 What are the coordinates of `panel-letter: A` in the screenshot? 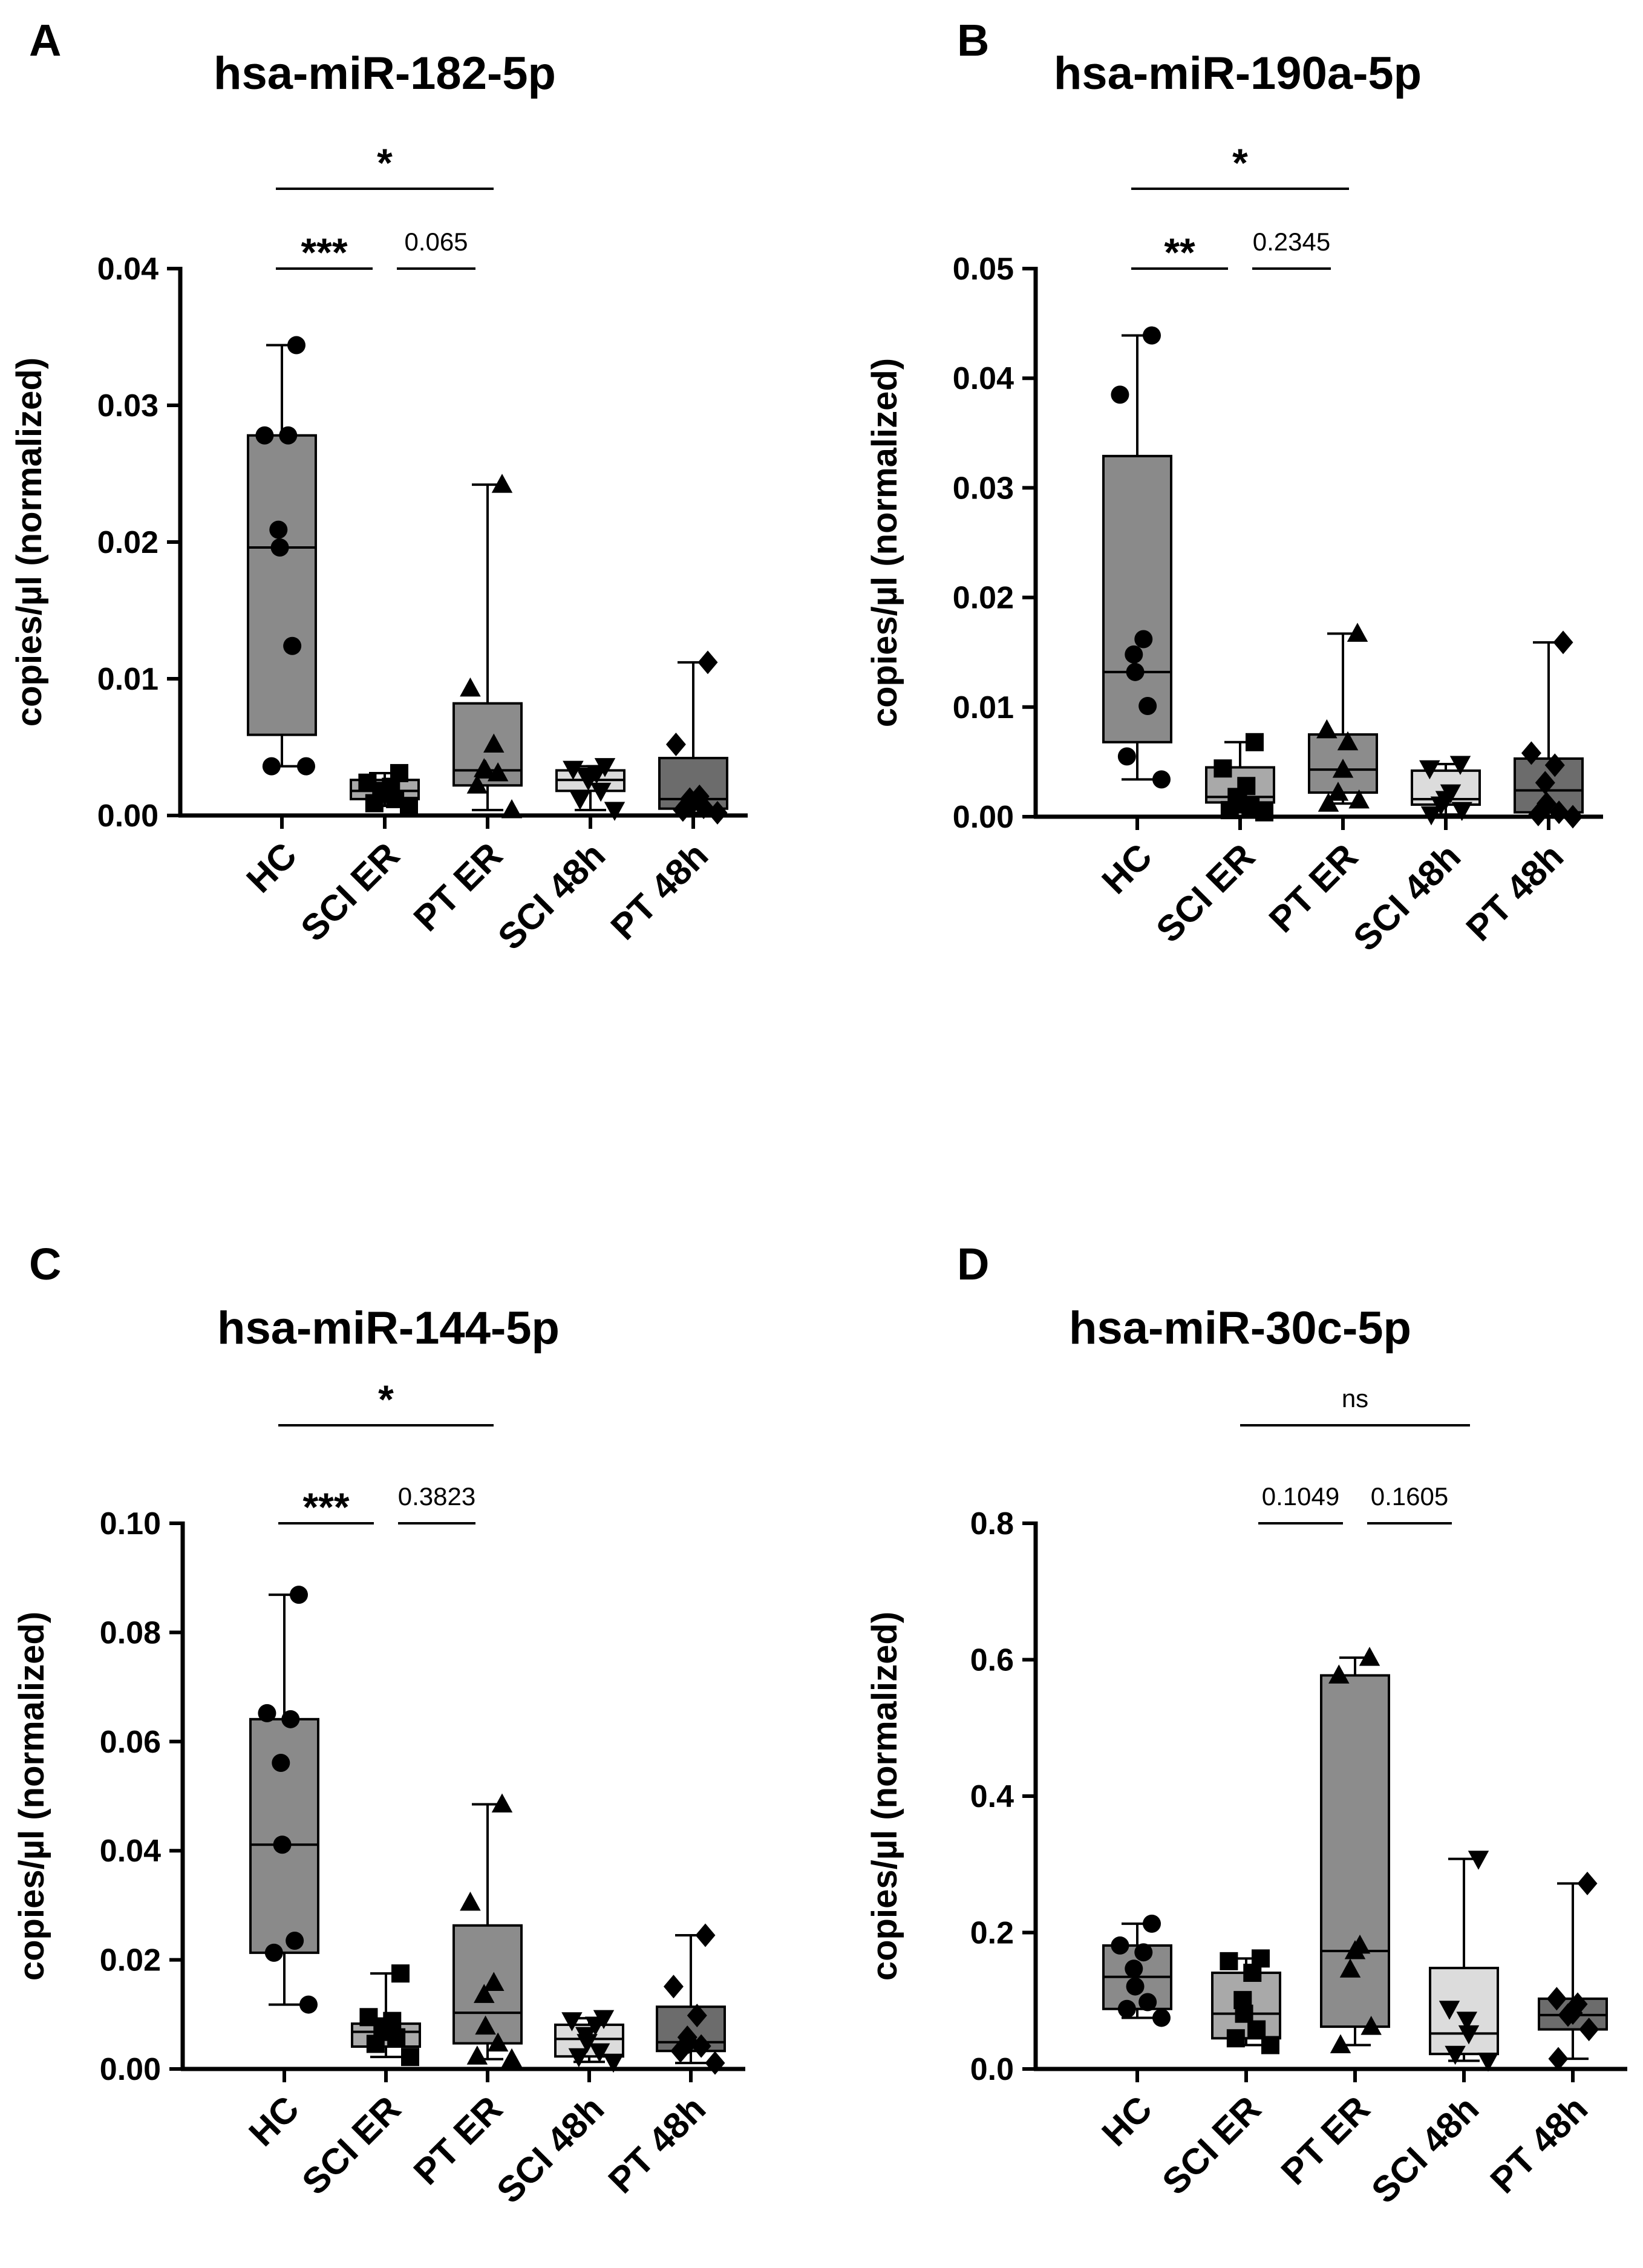 It's located at (45, 40).